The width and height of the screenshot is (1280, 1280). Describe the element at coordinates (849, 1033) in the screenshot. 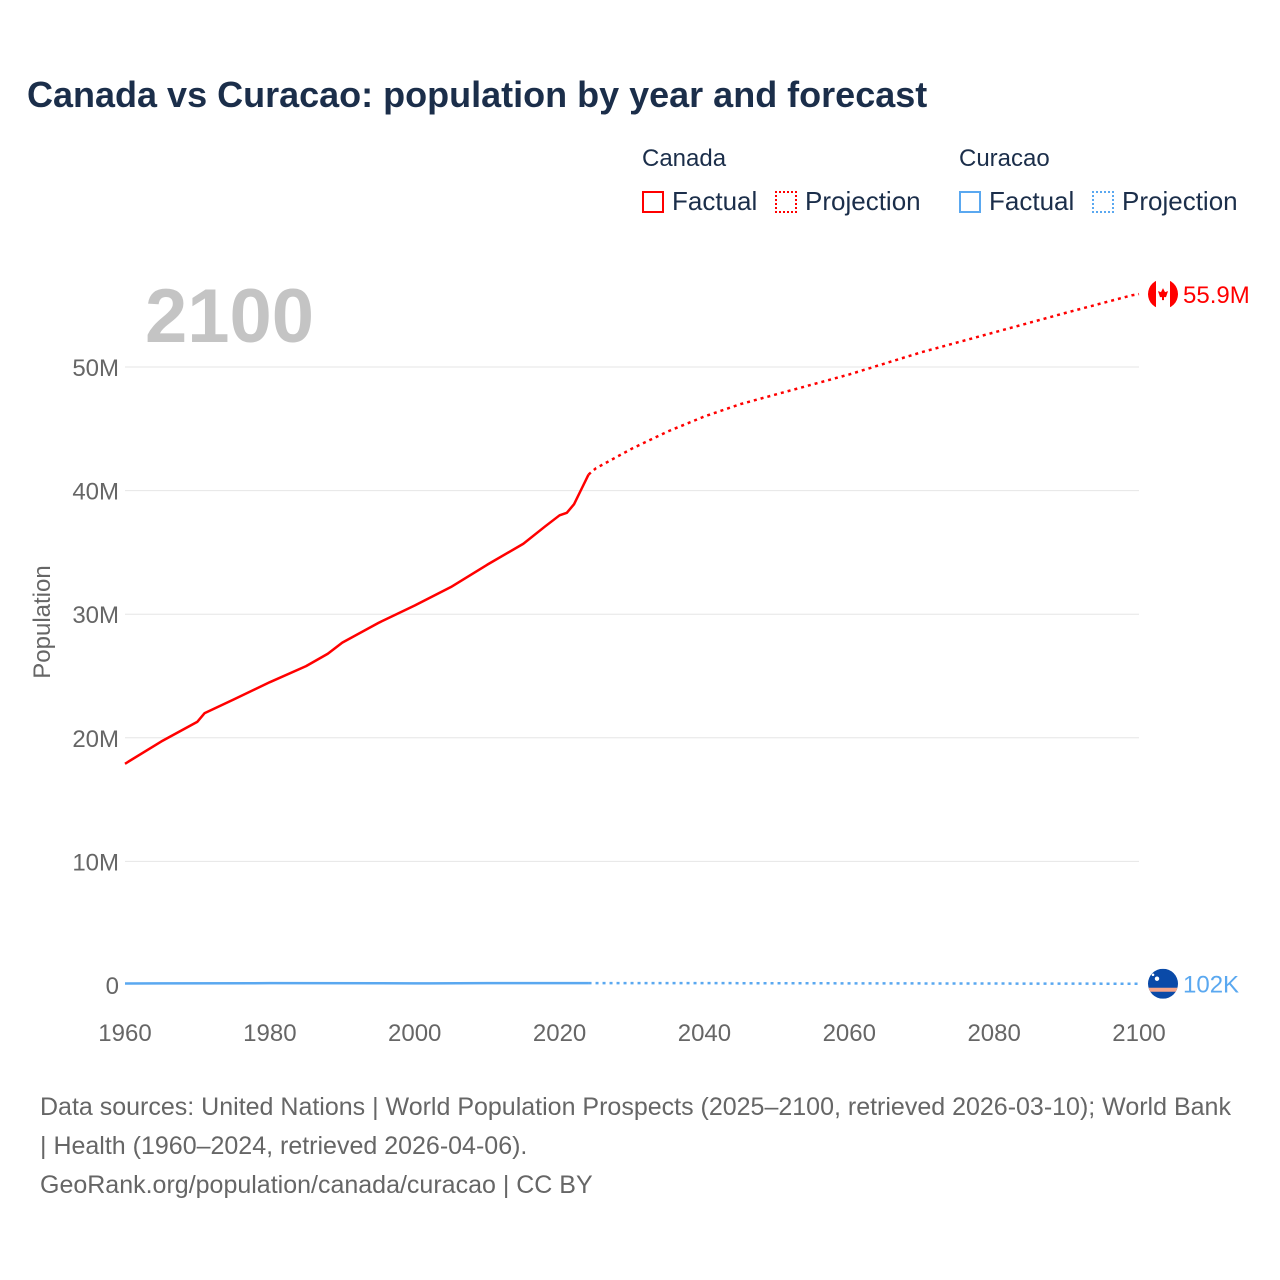

I see `x-tick-label: 2060` at that location.